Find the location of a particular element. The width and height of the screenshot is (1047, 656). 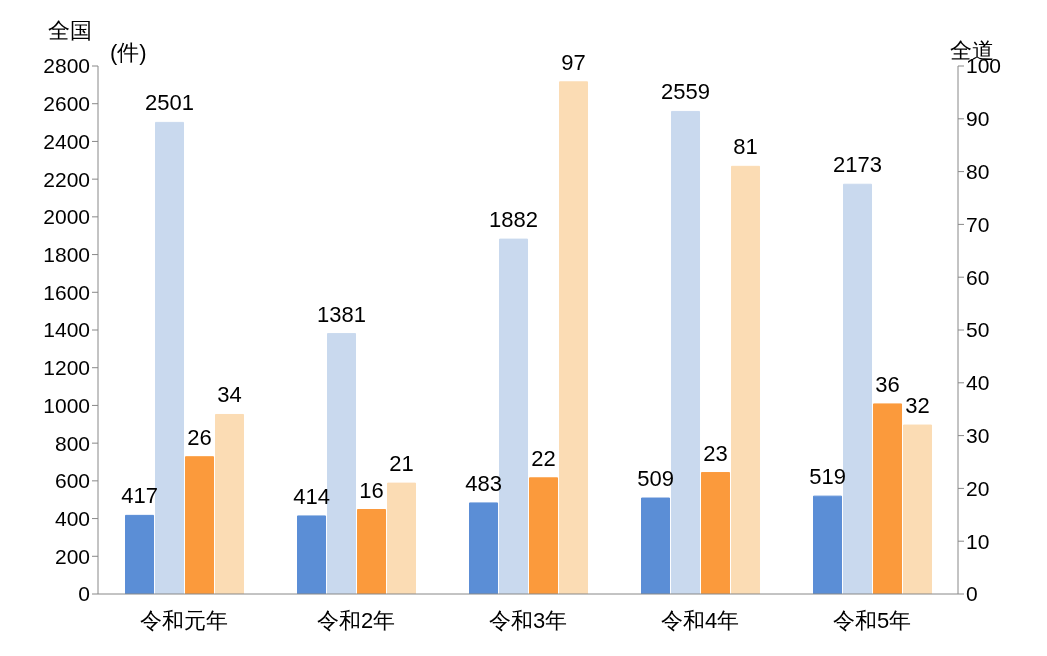

data-label: 36 is located at coordinates (887, 384).